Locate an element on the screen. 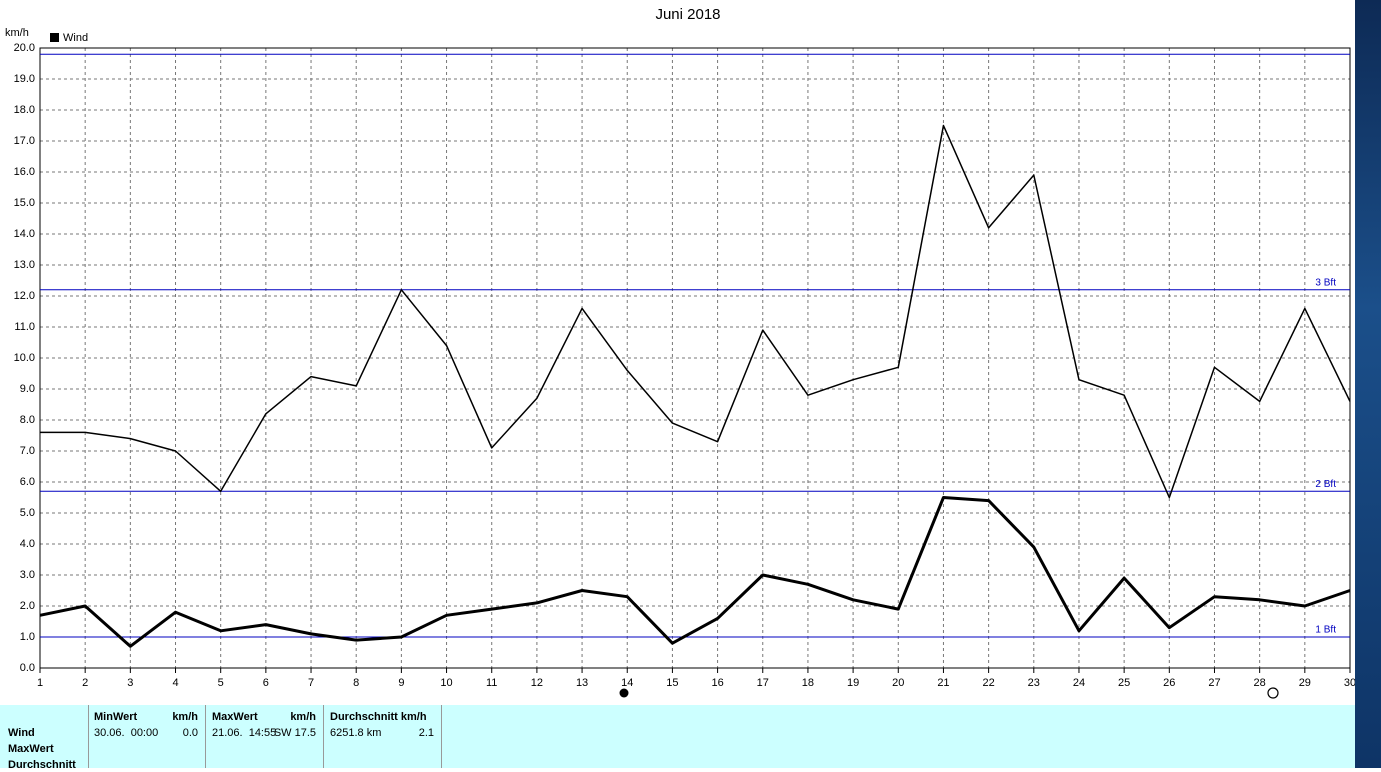  y-tick-label: 9.0 is located at coordinates (27, 389).